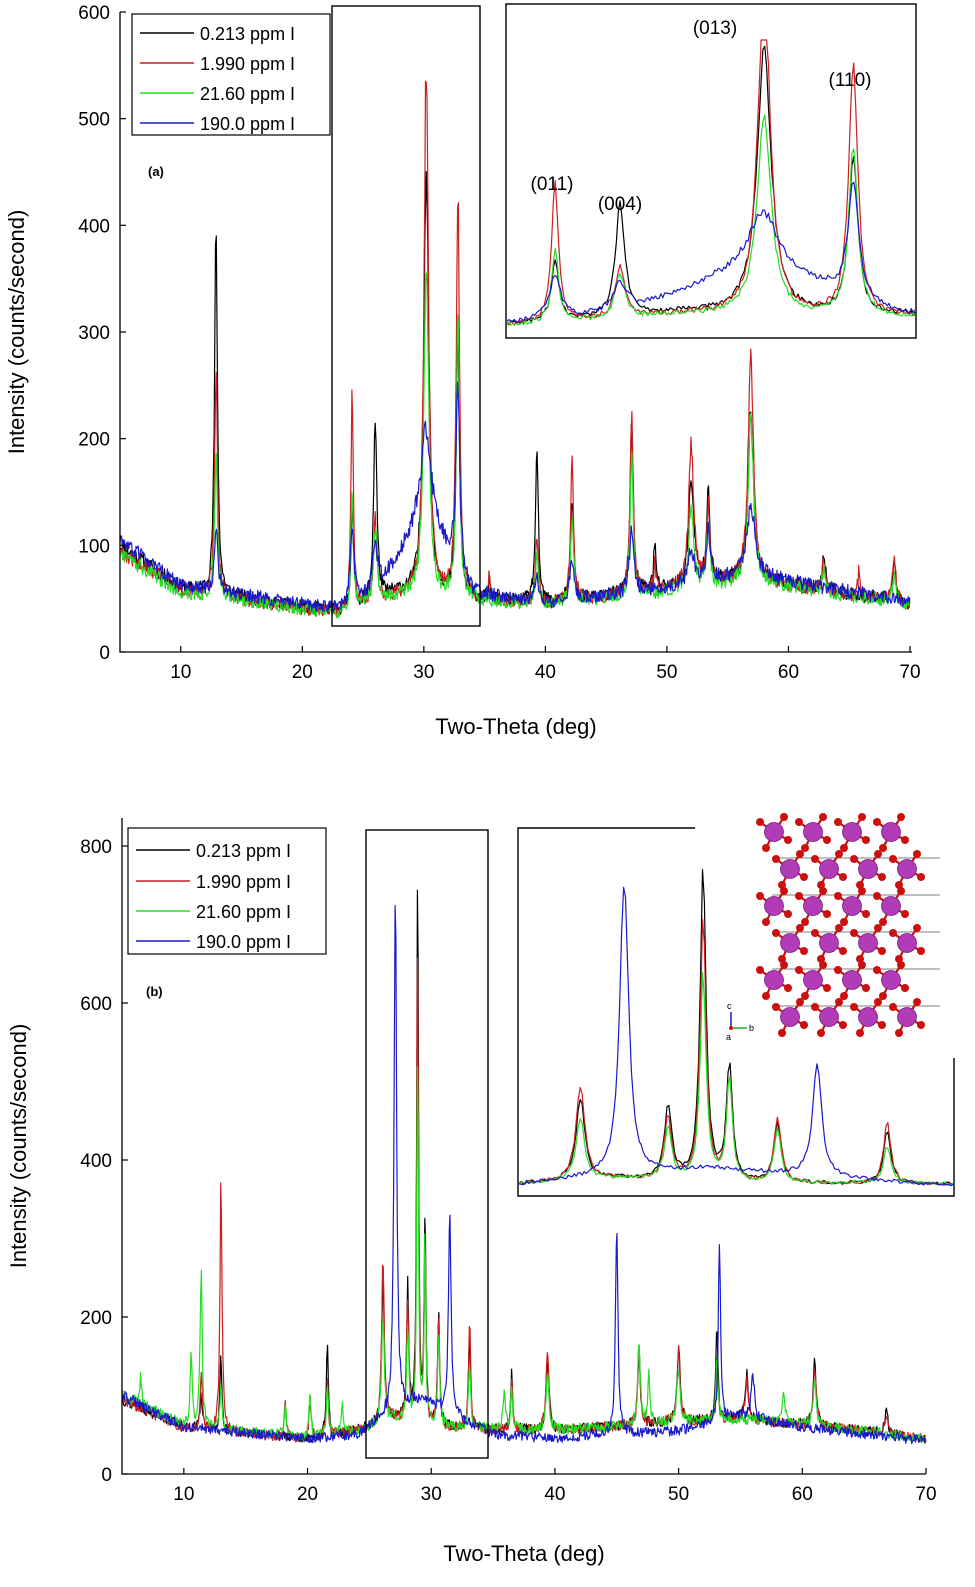 The image size is (975, 1587). I want to click on panel-b-tag: (b), so click(154, 991).